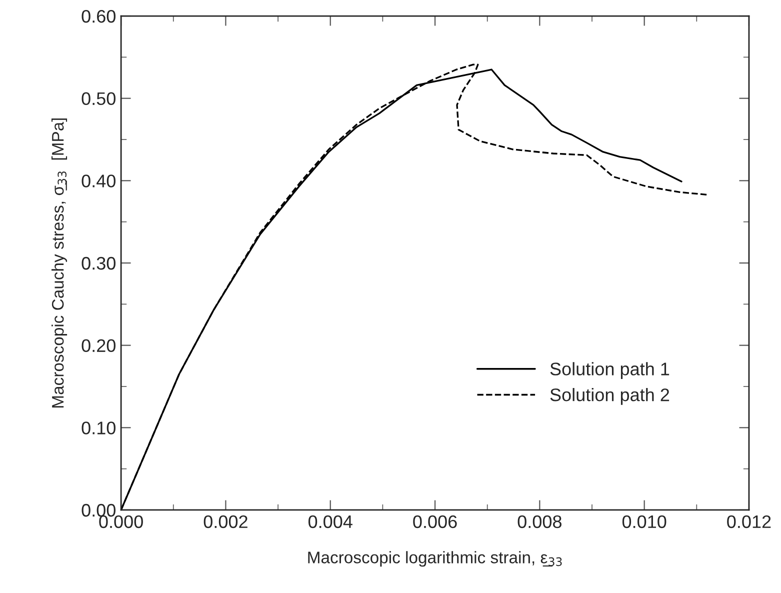  I want to click on x-tick-label: 0.004, so click(330, 521).